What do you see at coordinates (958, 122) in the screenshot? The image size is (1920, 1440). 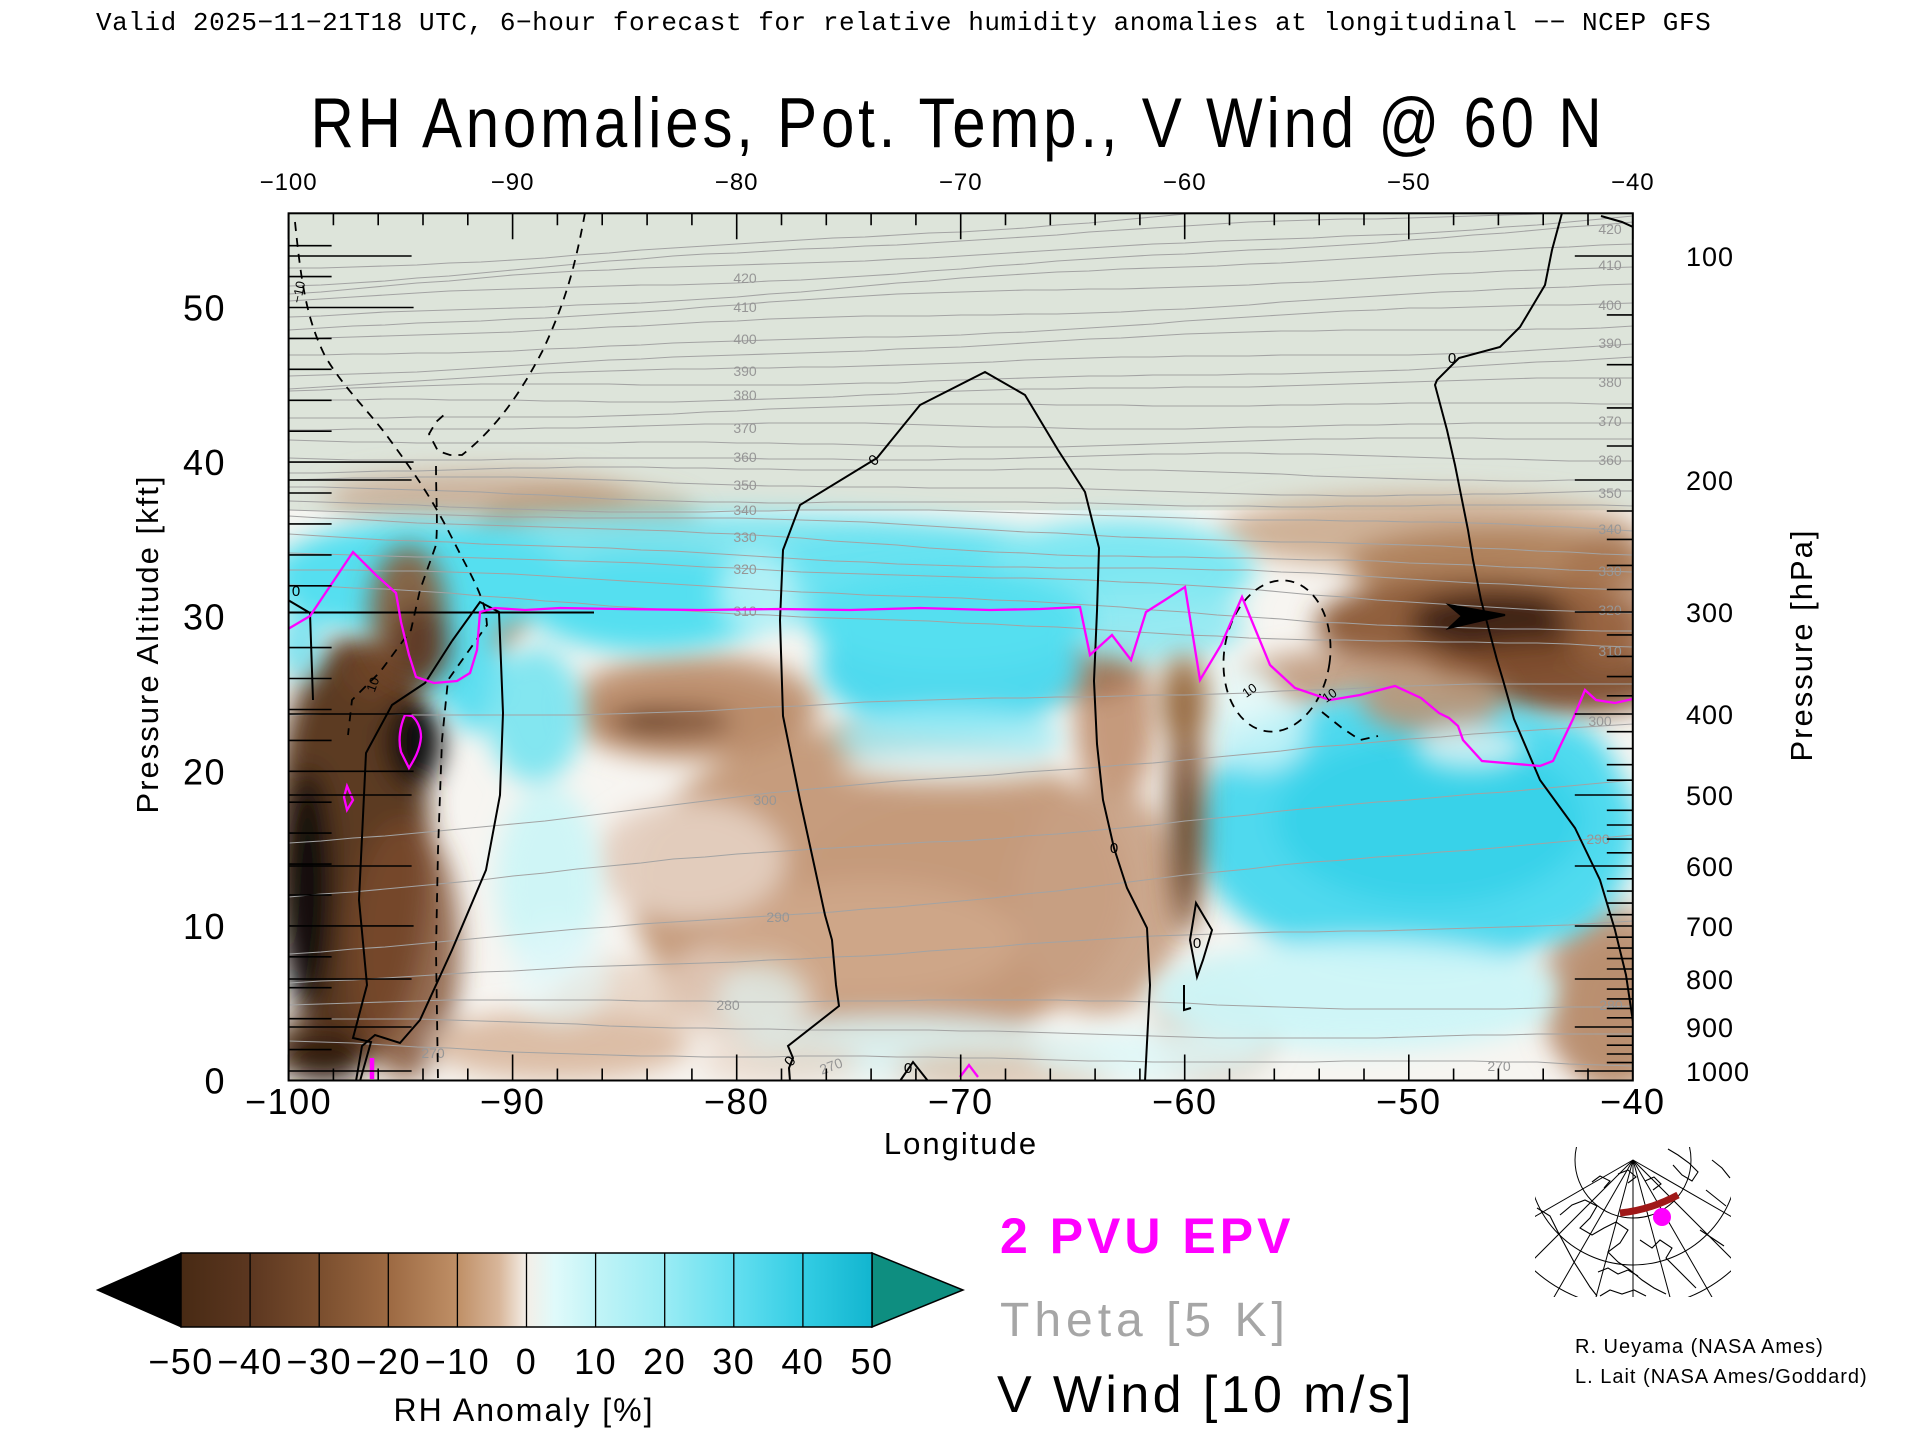 I see `svg-text:RH Anomalies, Pot. Temp., V Wi: RH Anomalies, Pot. Temp., V Wind @ 60 N` at bounding box center [958, 122].